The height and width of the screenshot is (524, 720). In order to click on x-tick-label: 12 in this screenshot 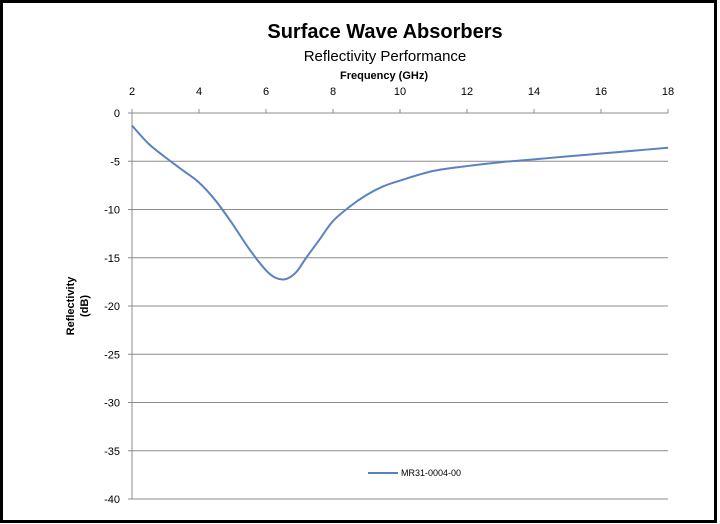, I will do `click(467, 92)`.